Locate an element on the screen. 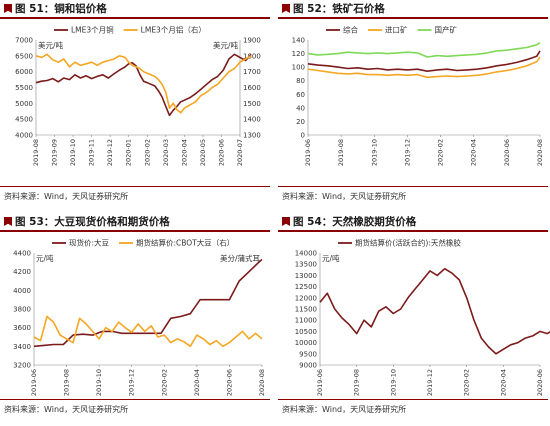  y-tick-label: 11500 is located at coordinates (306, 310).